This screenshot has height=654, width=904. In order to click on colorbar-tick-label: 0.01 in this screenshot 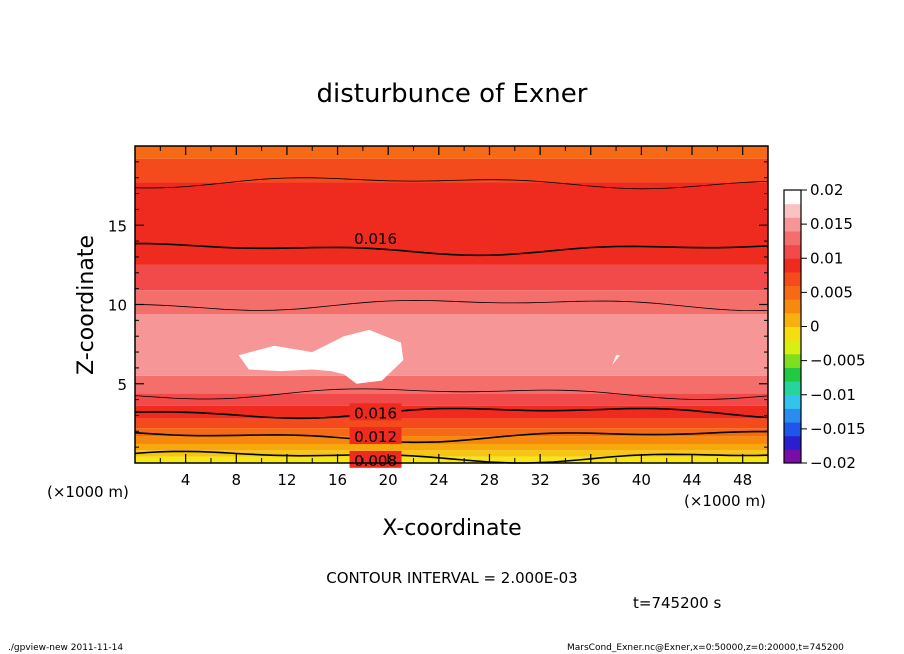, I will do `click(826, 258)`.